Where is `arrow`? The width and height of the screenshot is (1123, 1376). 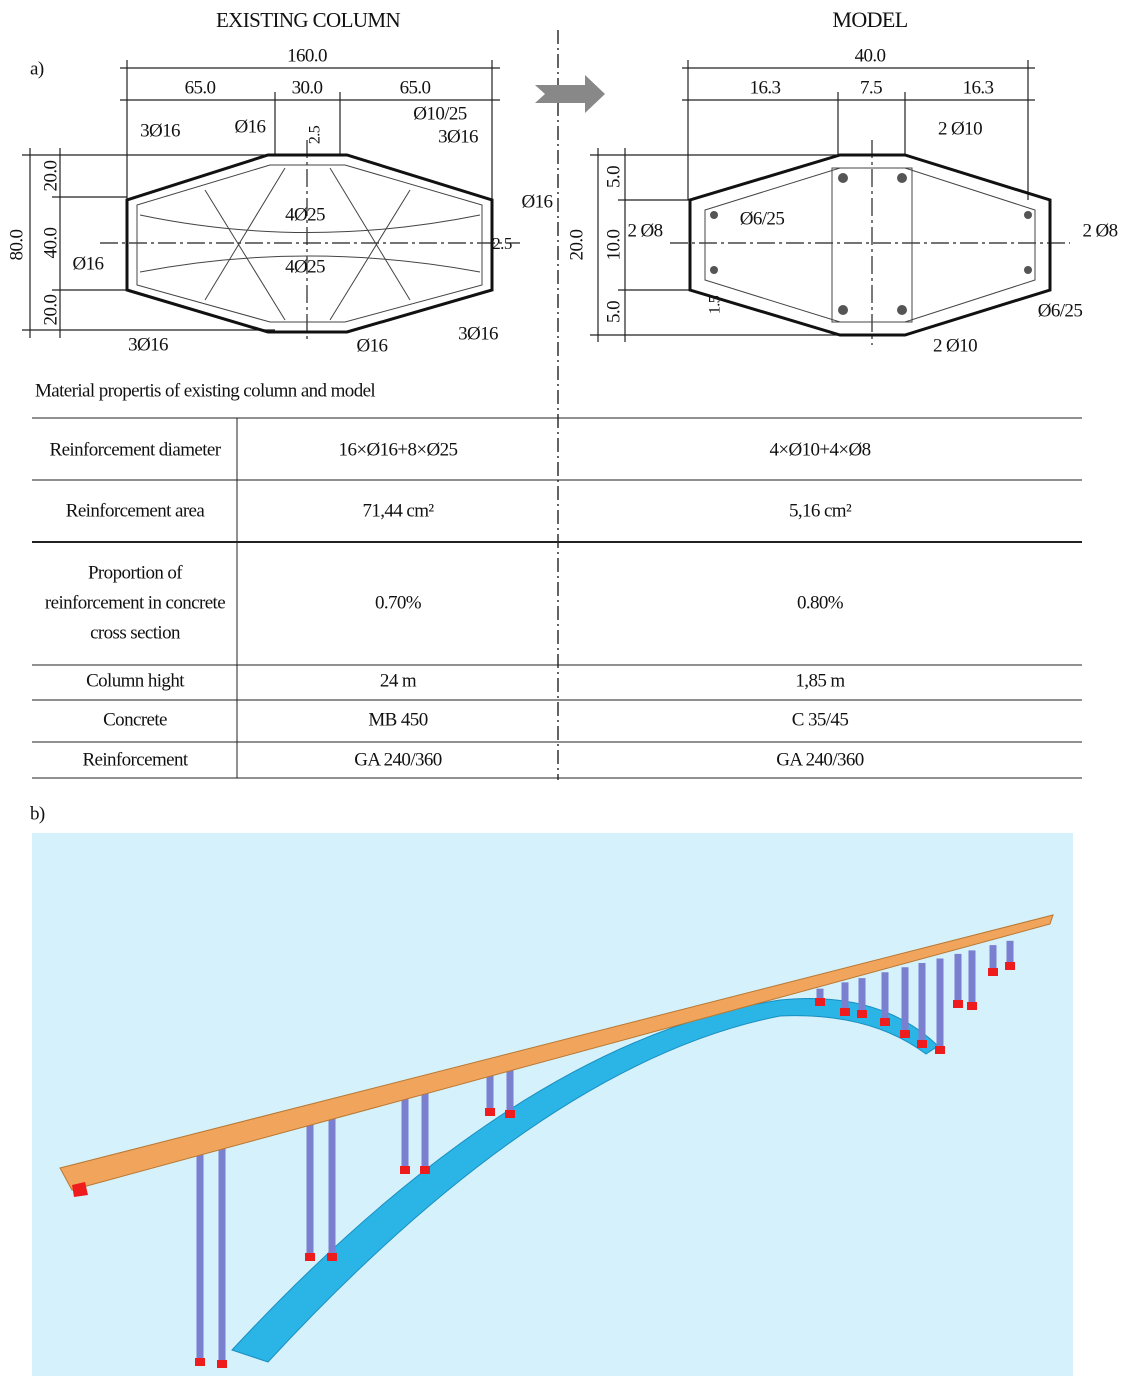 arrow is located at coordinates (570, 94).